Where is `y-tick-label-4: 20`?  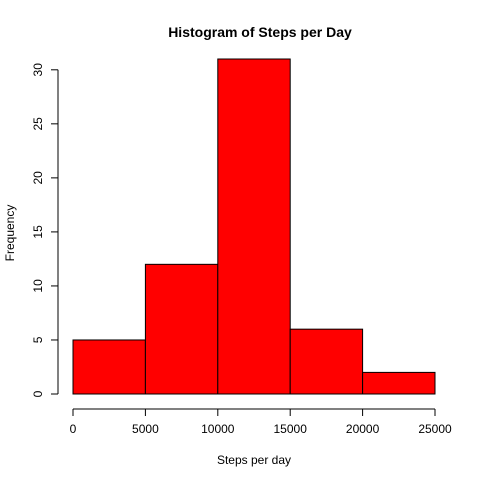 y-tick-label-4: 20 is located at coordinates (38, 178).